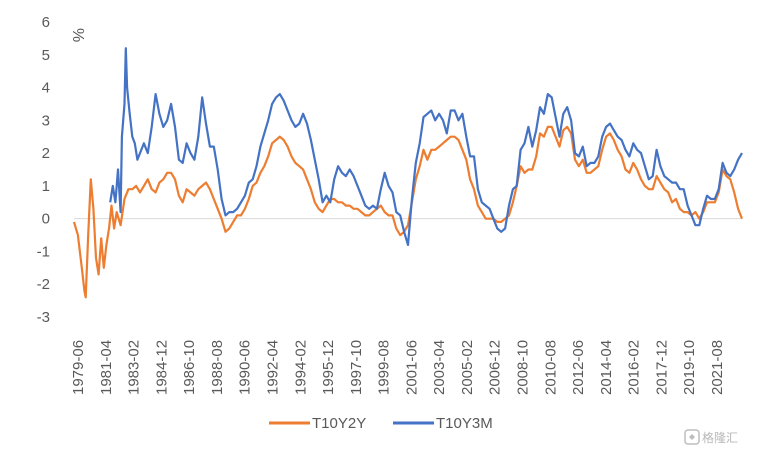  What do you see at coordinates (464, 423) in the screenshot?
I see `legend-label-t10y3m: T10Y3M` at bounding box center [464, 423].